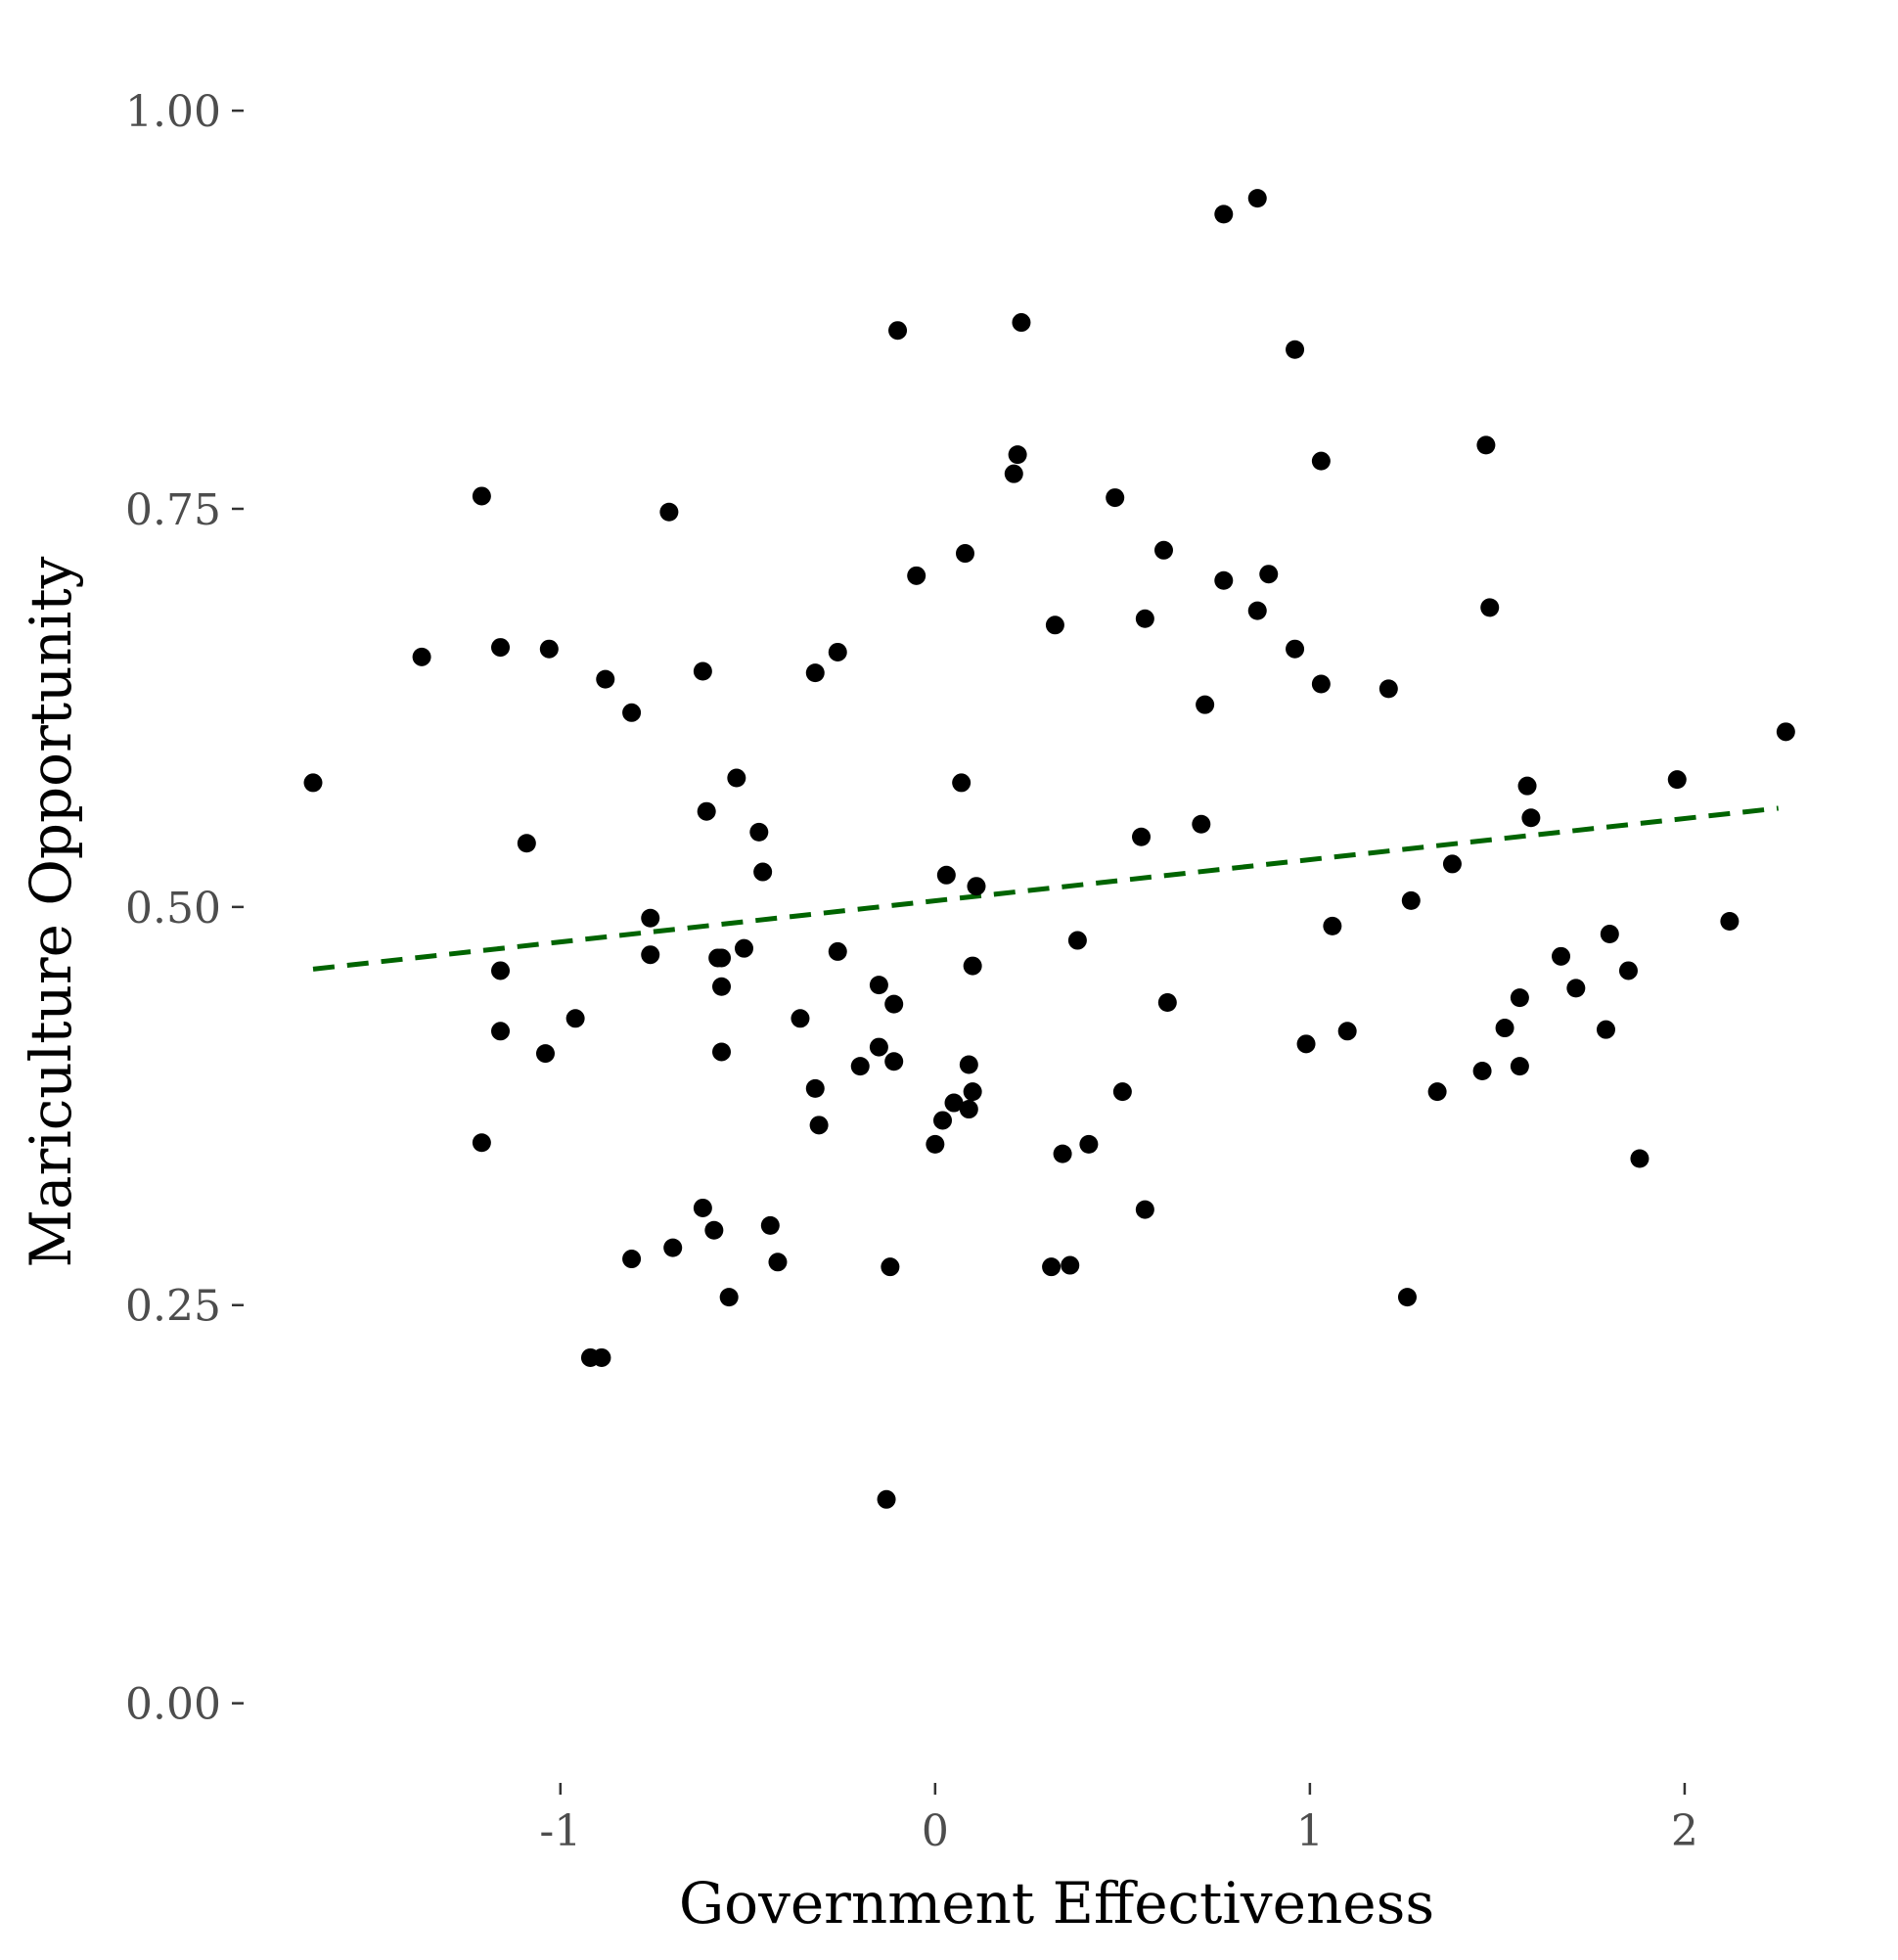 Image resolution: width=1898 pixels, height=1960 pixels. What do you see at coordinates (51, 911) in the screenshot?
I see `y-axis-title: Mariculture Opportunity` at bounding box center [51, 911].